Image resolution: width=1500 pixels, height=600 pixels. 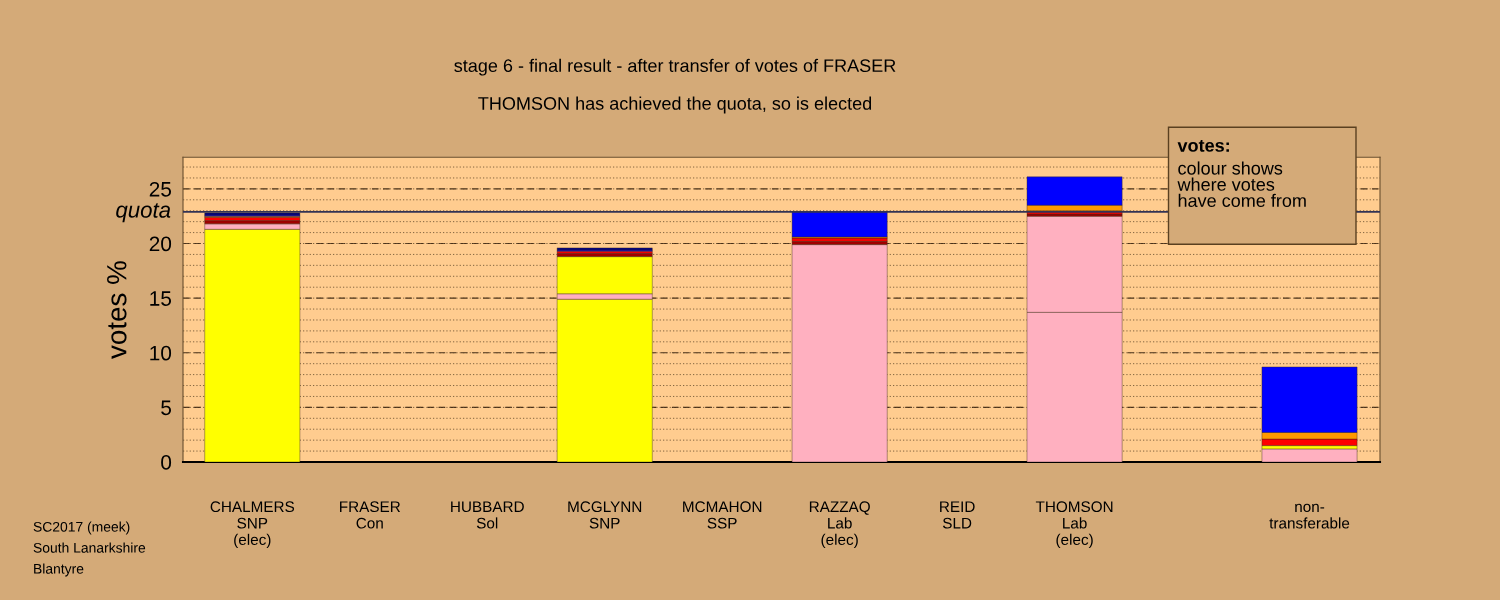 What do you see at coordinates (957, 515) in the screenshot?
I see `x-tick-label: REID SLD` at bounding box center [957, 515].